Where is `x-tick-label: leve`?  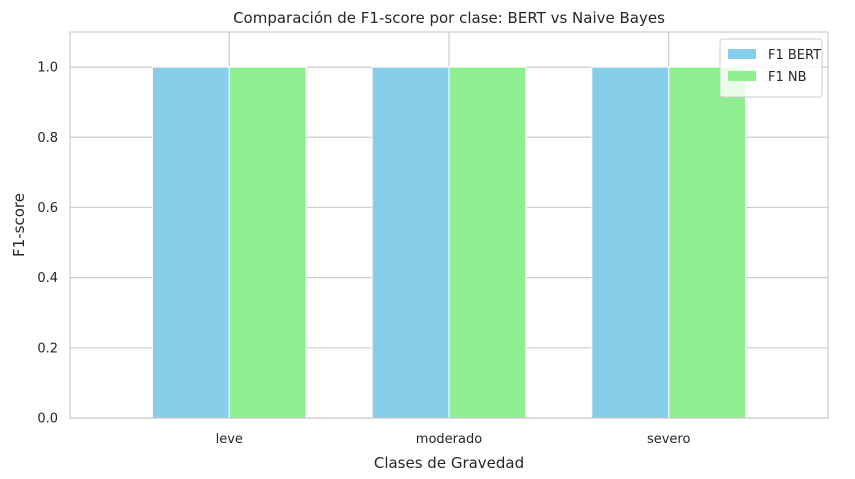 x-tick-label: leve is located at coordinates (229, 439).